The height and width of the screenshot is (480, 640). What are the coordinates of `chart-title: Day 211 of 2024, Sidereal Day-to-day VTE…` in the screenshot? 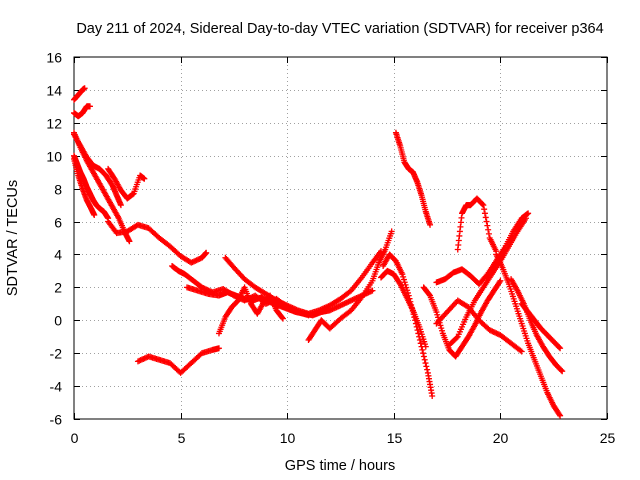 It's located at (339, 29).